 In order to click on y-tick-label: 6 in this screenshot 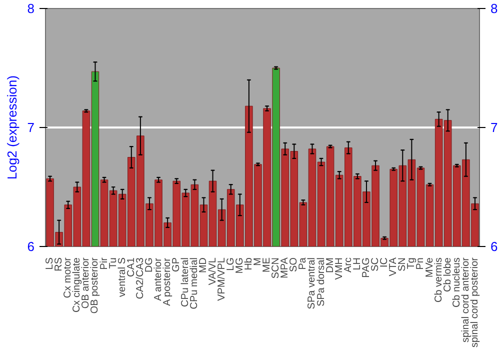, I will do `click(31, 246)`.